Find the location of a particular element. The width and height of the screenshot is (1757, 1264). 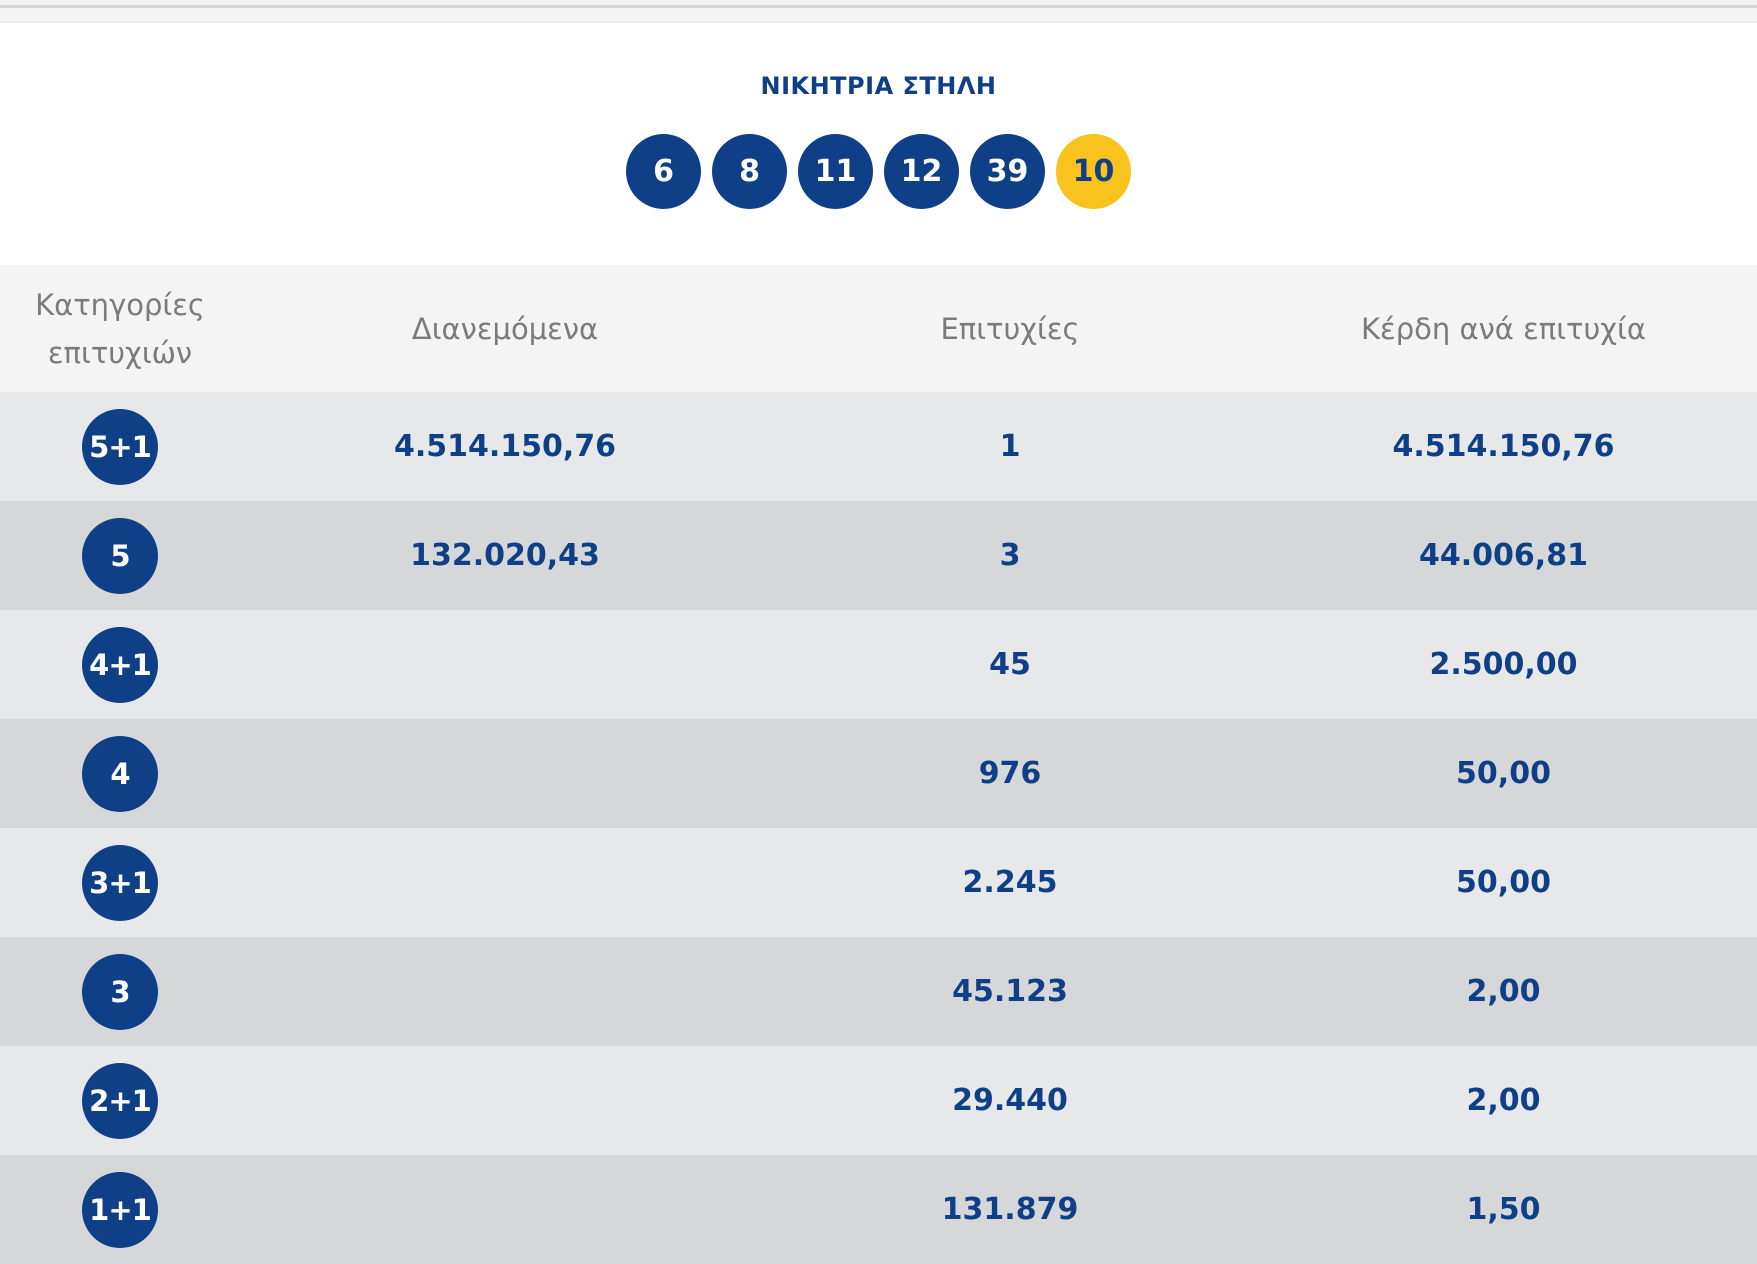

prize-cell: 44.006,81 is located at coordinates (1503, 555).